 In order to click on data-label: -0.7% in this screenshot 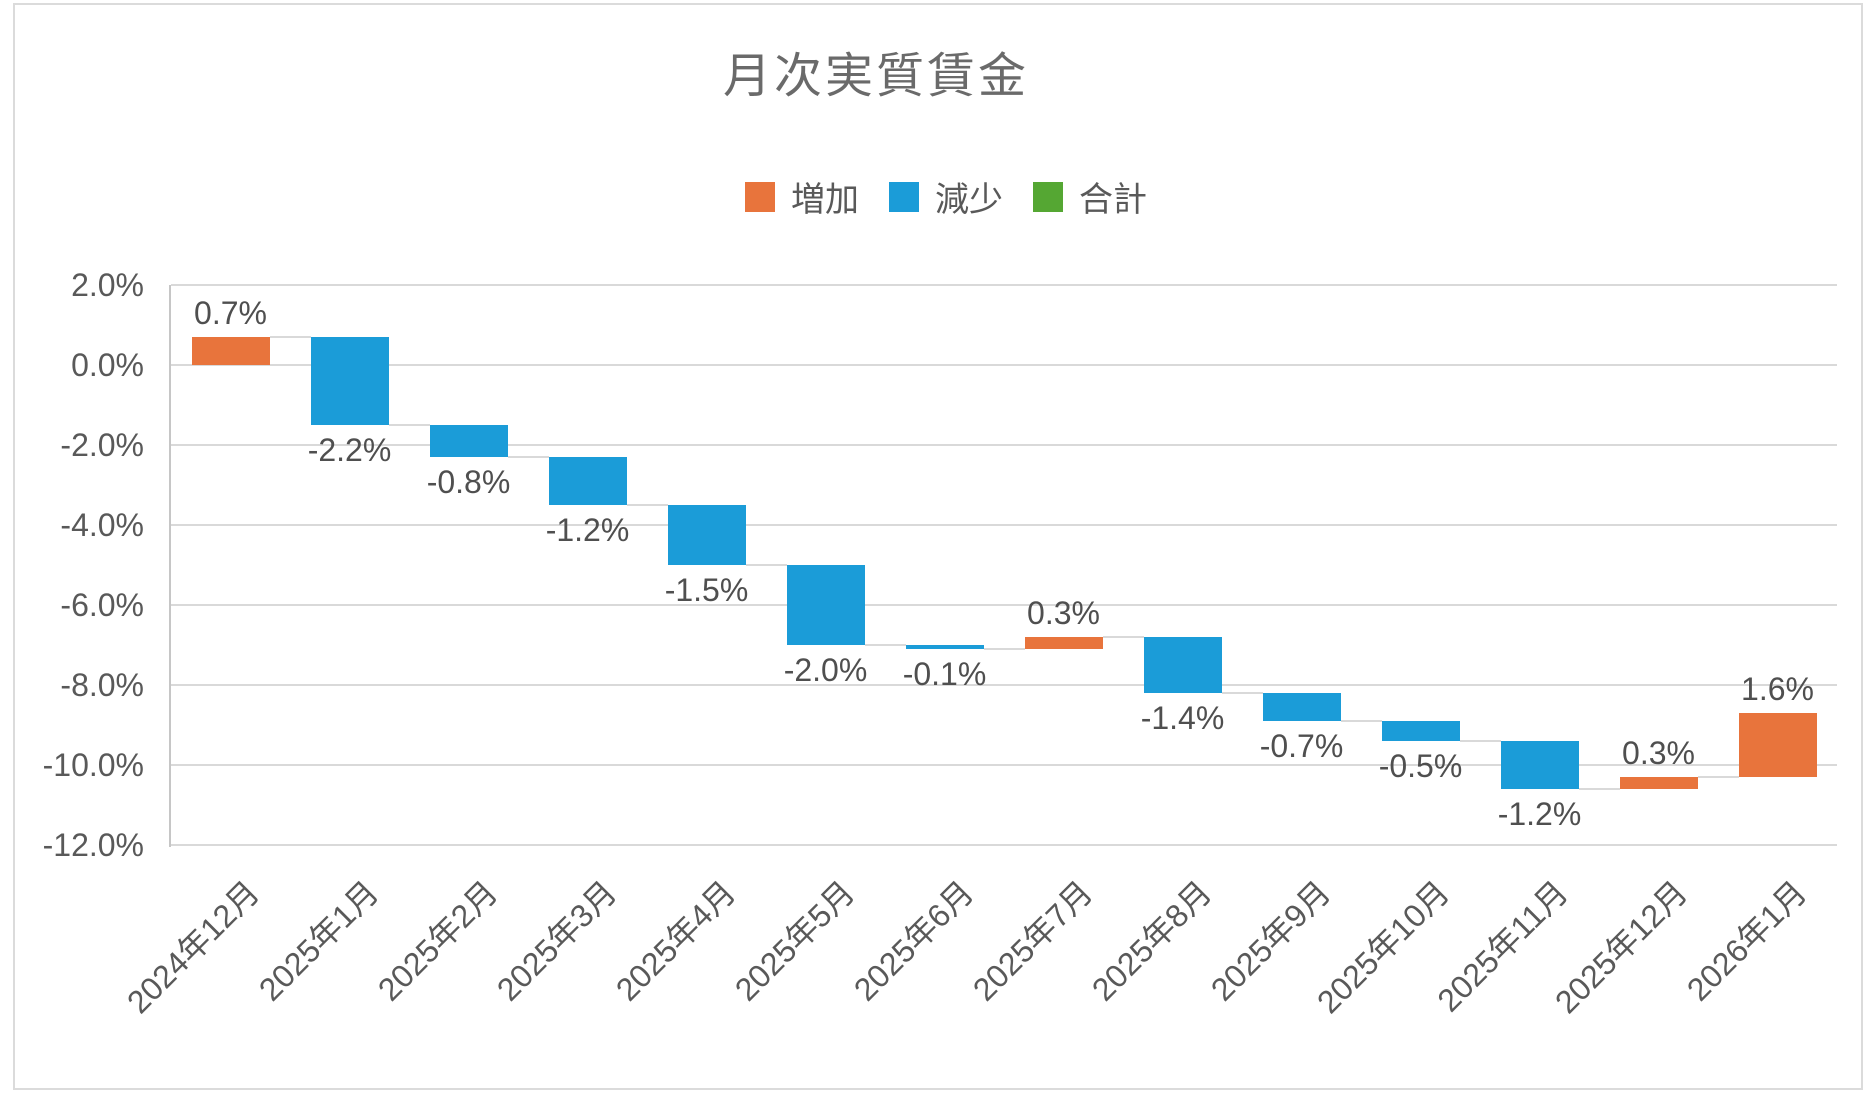, I will do `click(1301, 746)`.